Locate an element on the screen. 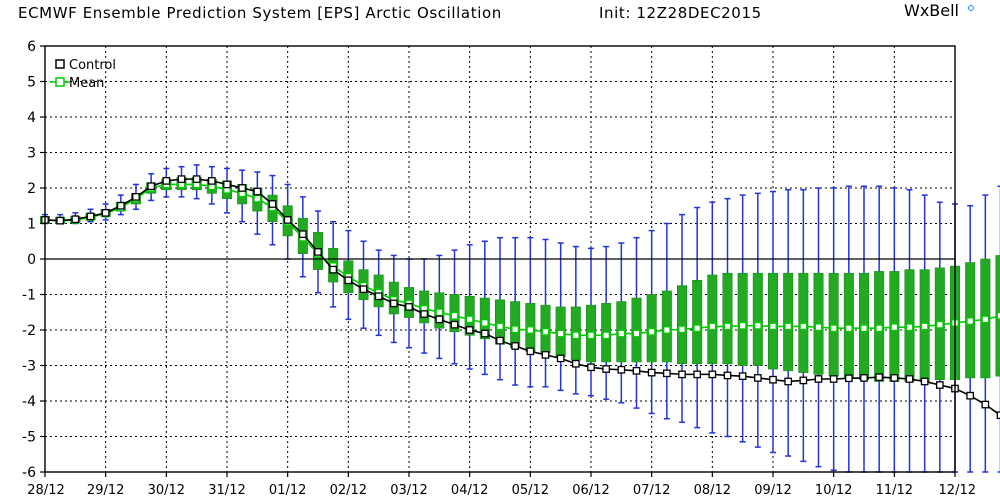 The image size is (1000, 500). x-tick-label: 02/12 is located at coordinates (348, 490).